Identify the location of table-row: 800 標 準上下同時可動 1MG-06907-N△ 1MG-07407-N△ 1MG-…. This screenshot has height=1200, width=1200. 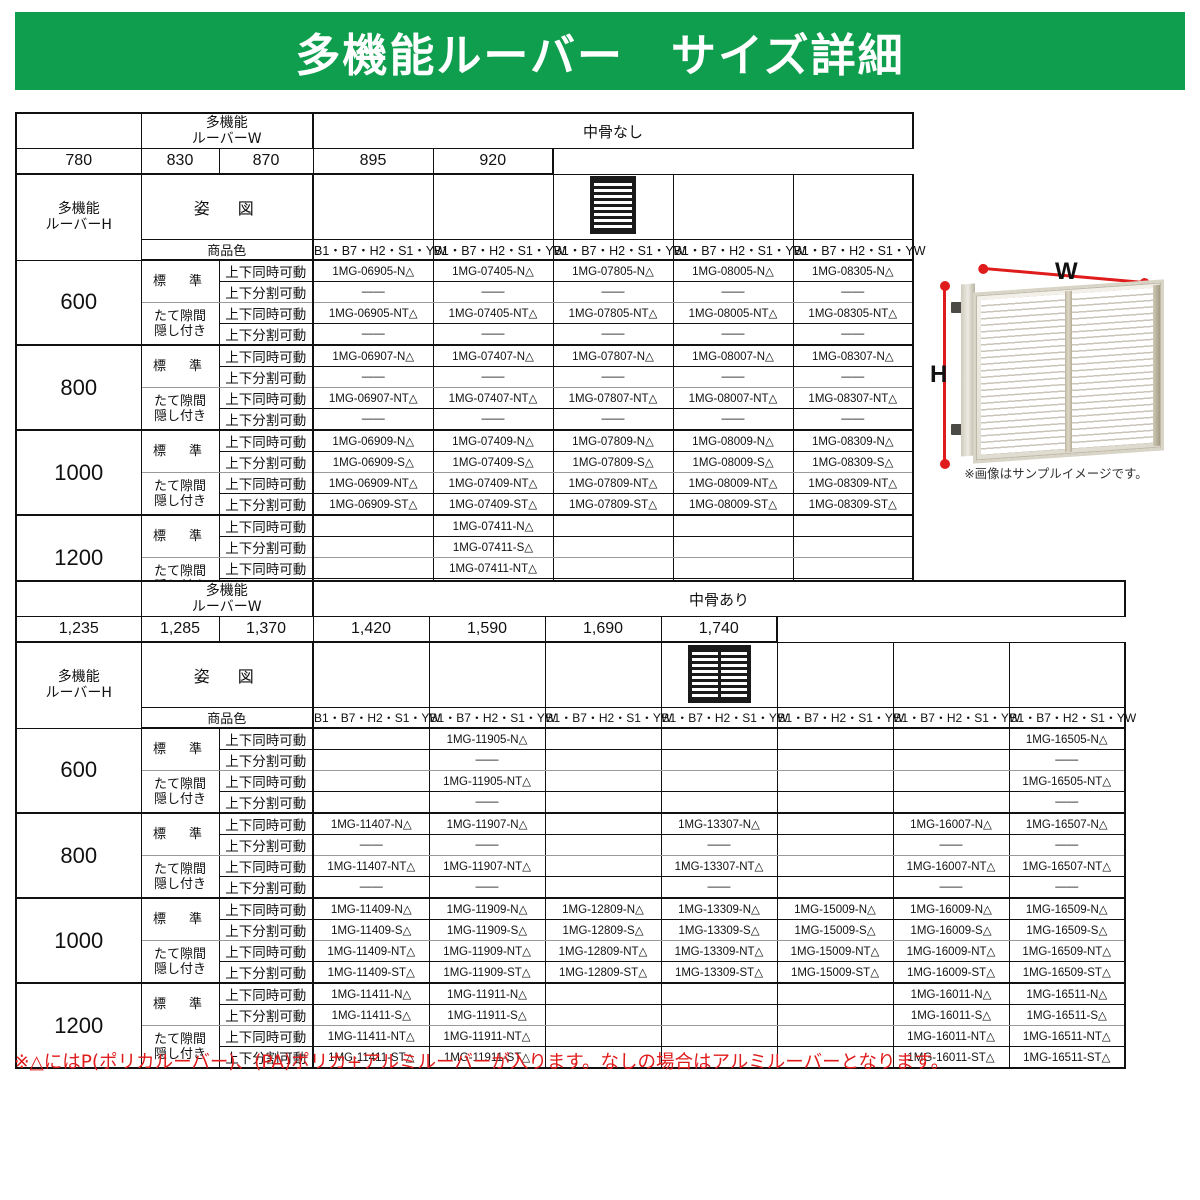
(465, 387).